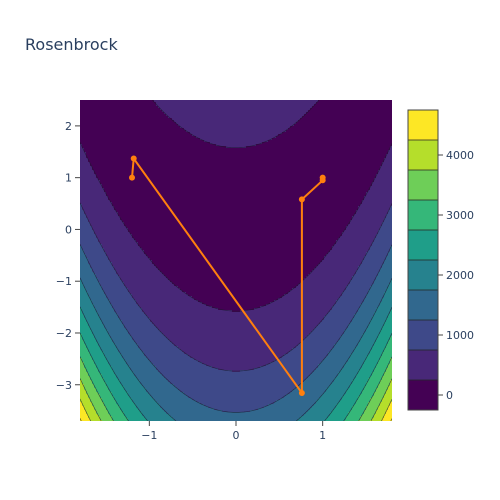  What do you see at coordinates (440, 260) in the screenshot?
I see `colorbar: 4000 3000 2000 1000 0` at bounding box center [440, 260].